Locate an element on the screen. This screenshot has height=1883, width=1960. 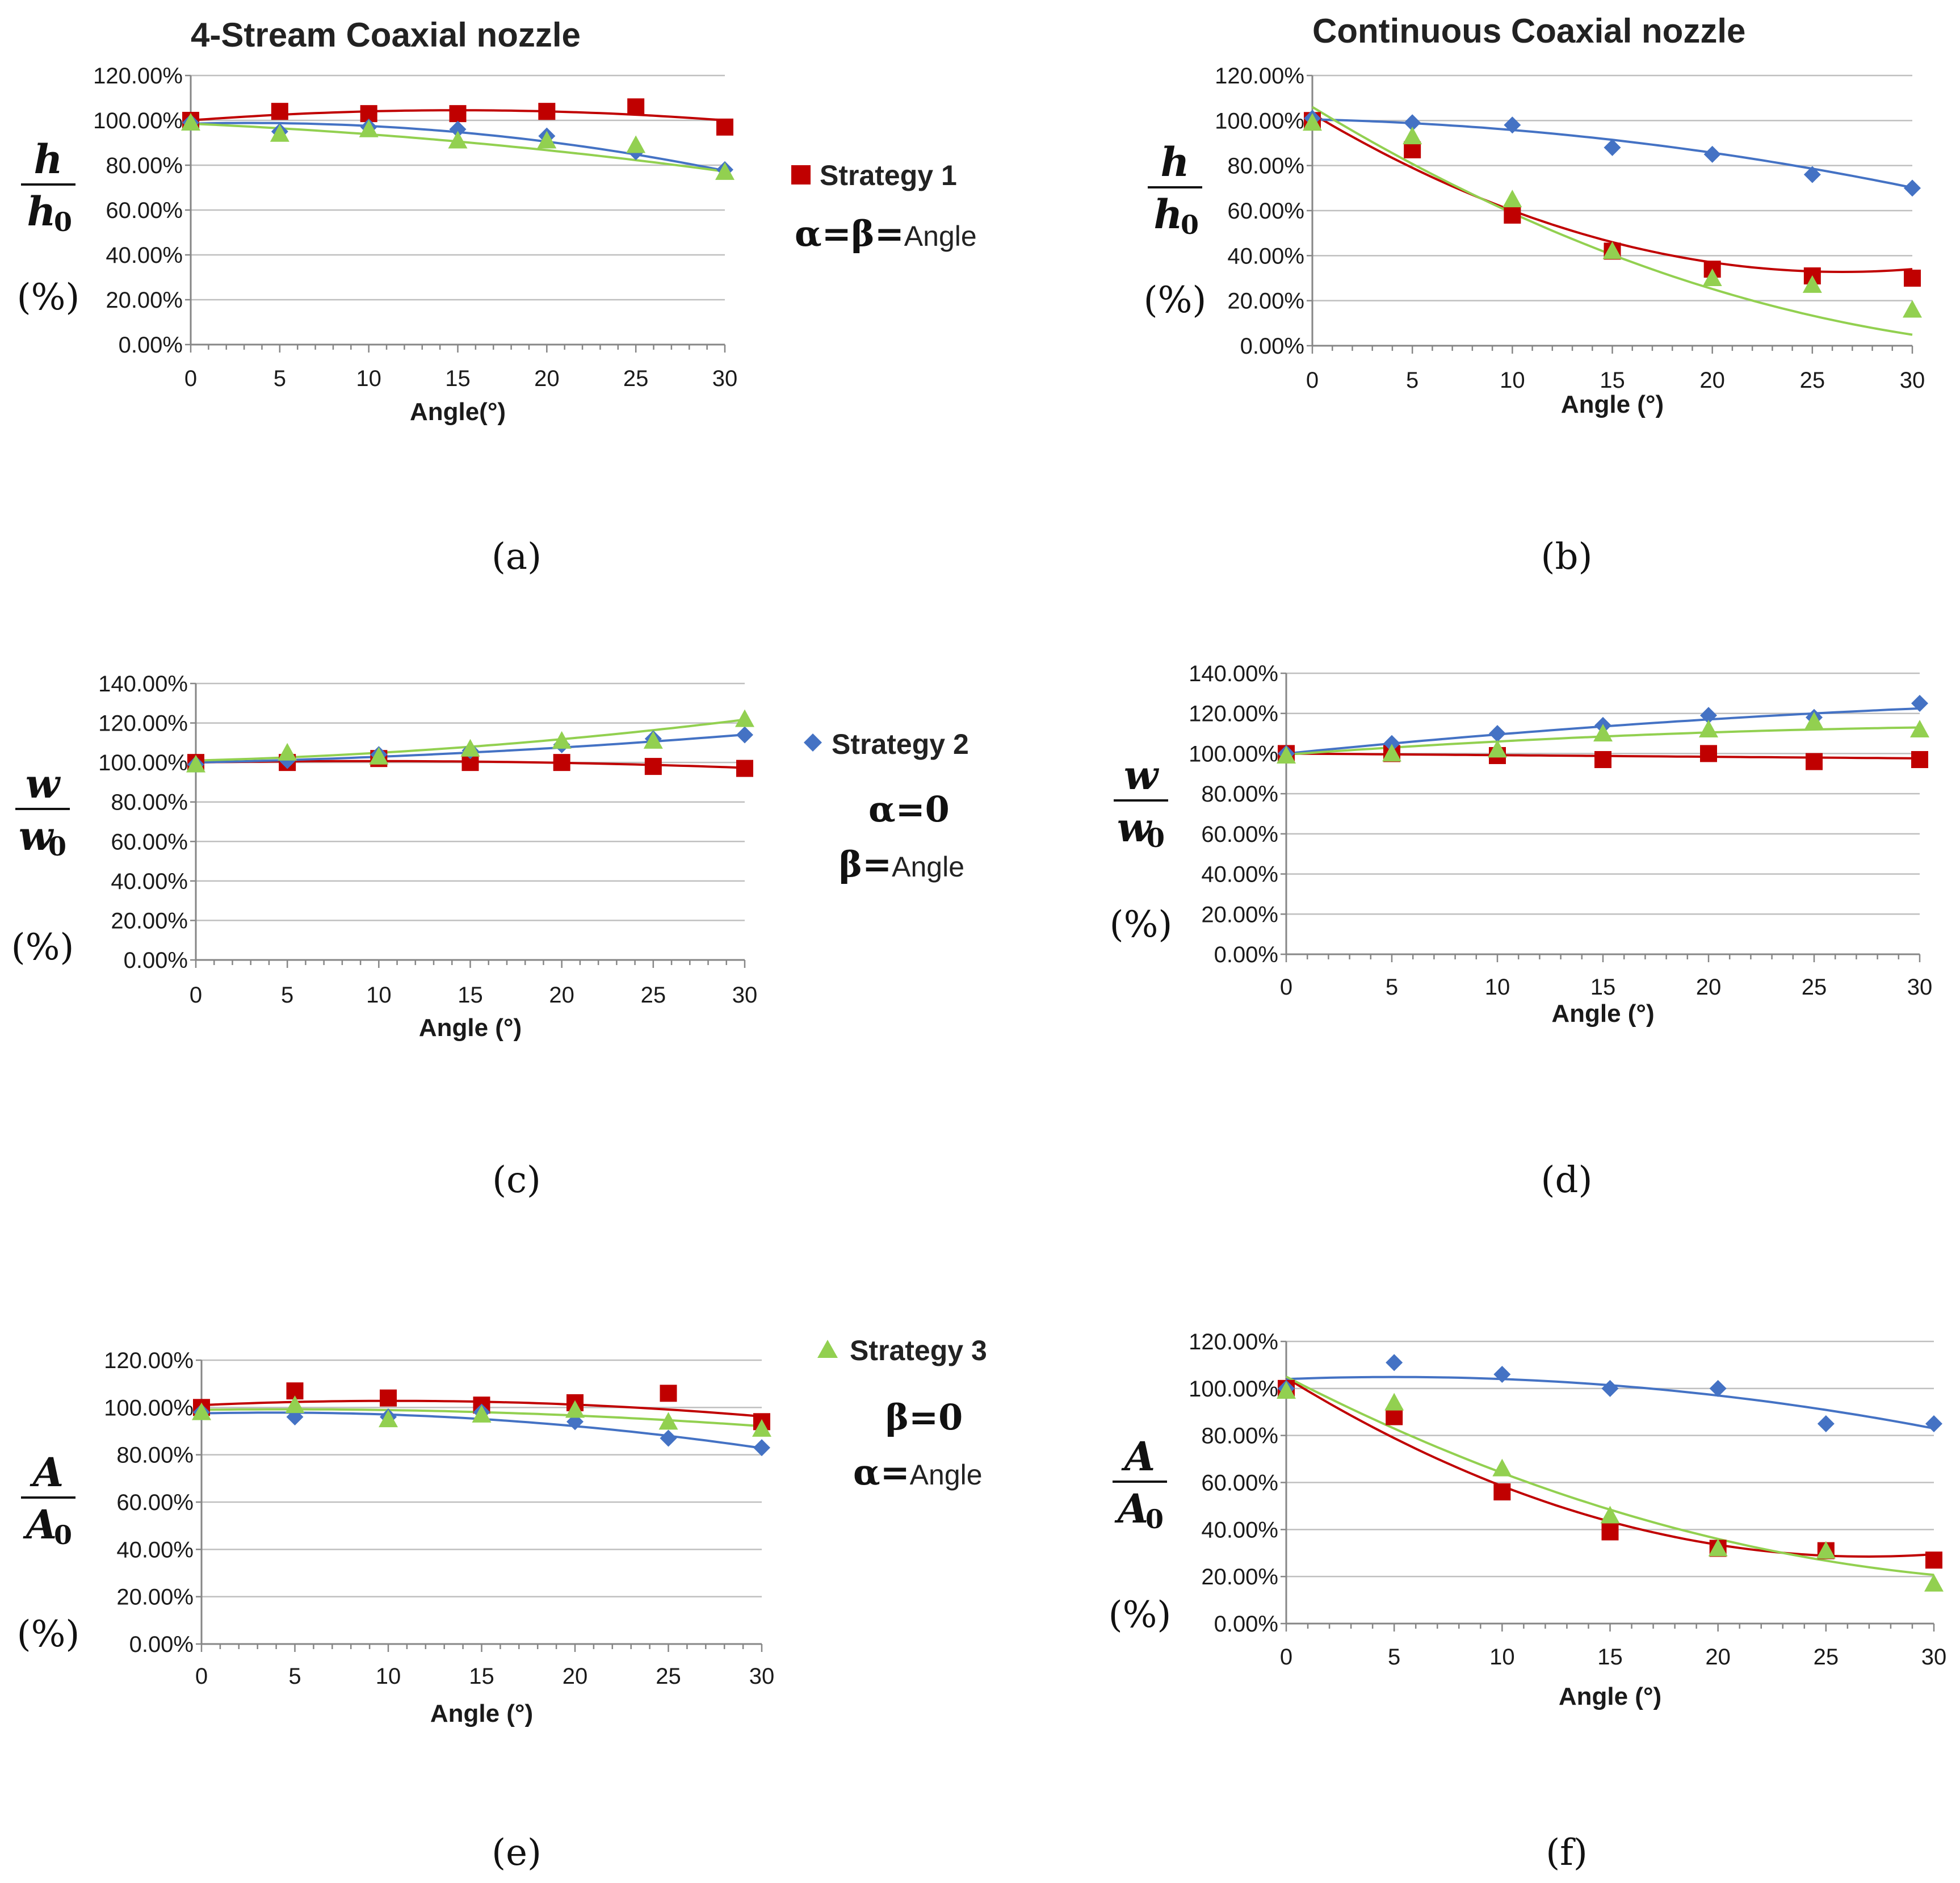
y-axis-title: hh0(%) is located at coordinates (1175, 230).